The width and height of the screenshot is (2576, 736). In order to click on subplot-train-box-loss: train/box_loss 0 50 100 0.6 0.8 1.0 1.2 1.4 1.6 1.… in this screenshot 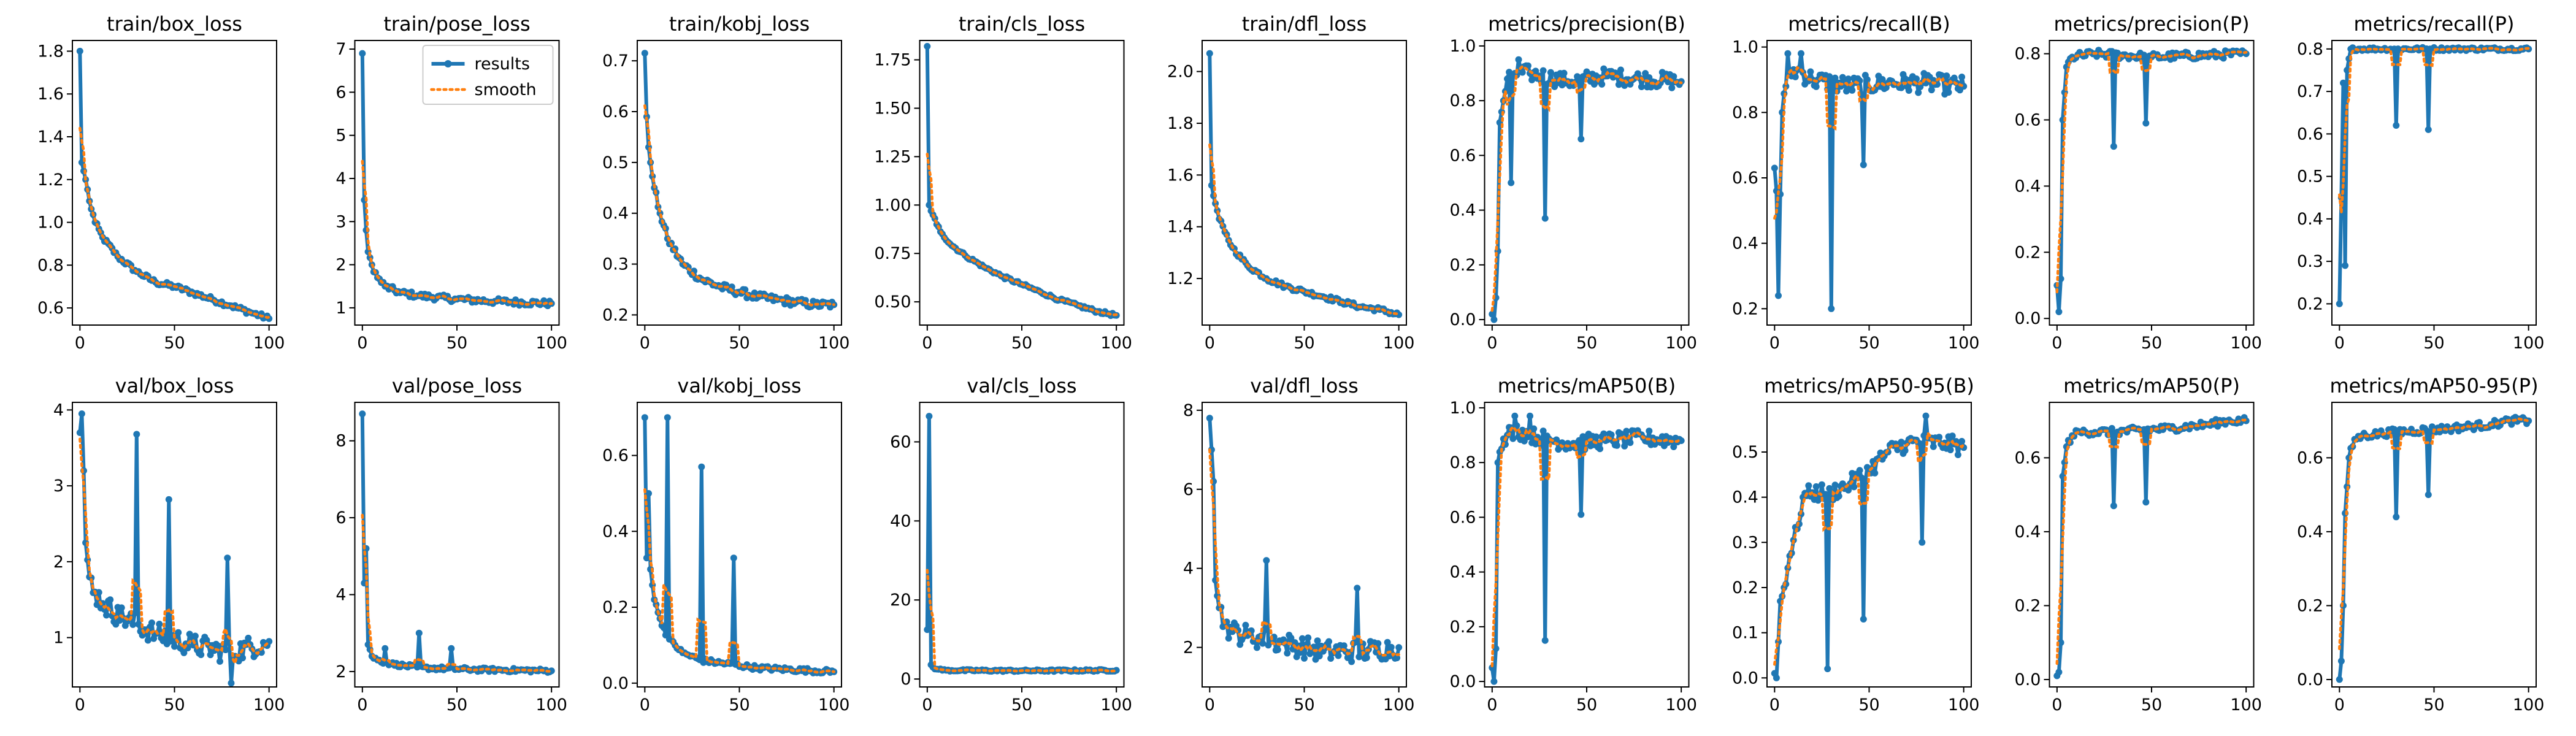, I will do `click(161, 182)`.